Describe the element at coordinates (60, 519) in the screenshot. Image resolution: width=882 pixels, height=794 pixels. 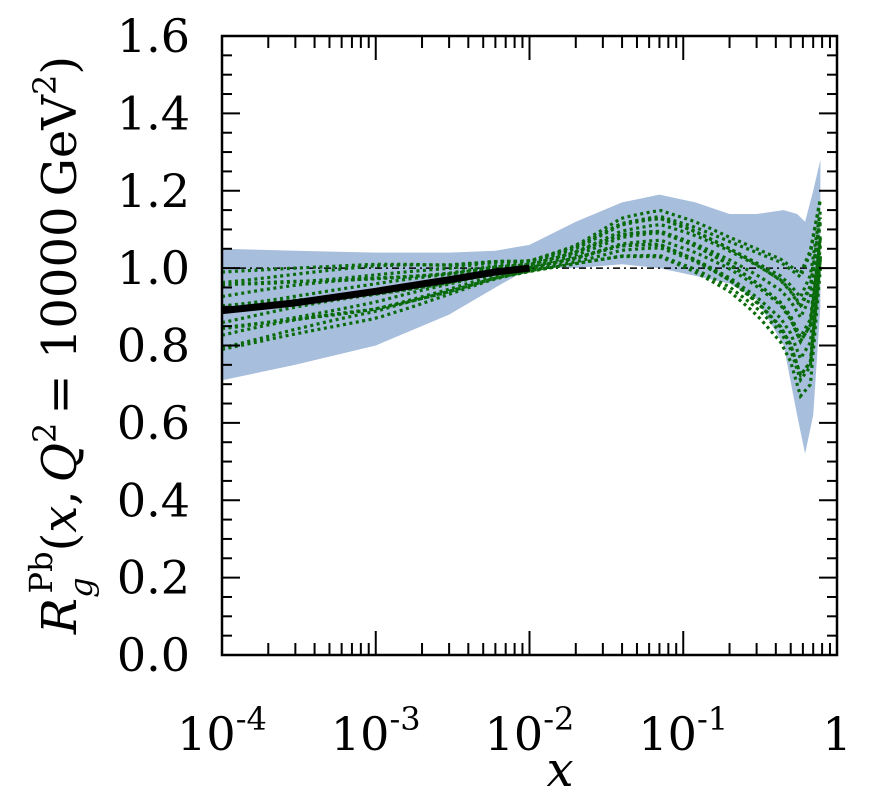
I see `y-title-x: x` at that location.